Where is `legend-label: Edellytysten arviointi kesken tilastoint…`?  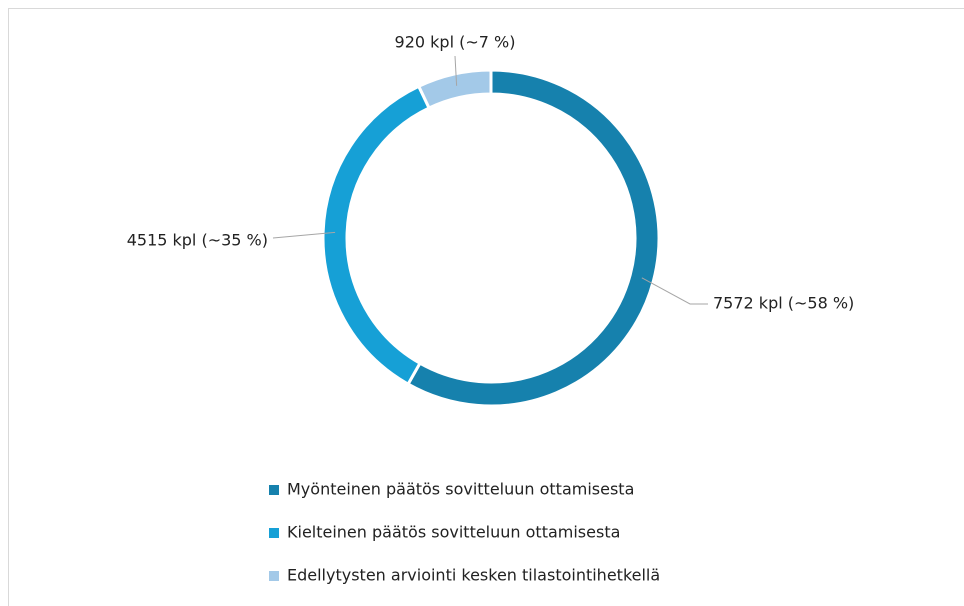 legend-label: Edellytysten arviointi kesken tilastoint… is located at coordinates (473, 575).